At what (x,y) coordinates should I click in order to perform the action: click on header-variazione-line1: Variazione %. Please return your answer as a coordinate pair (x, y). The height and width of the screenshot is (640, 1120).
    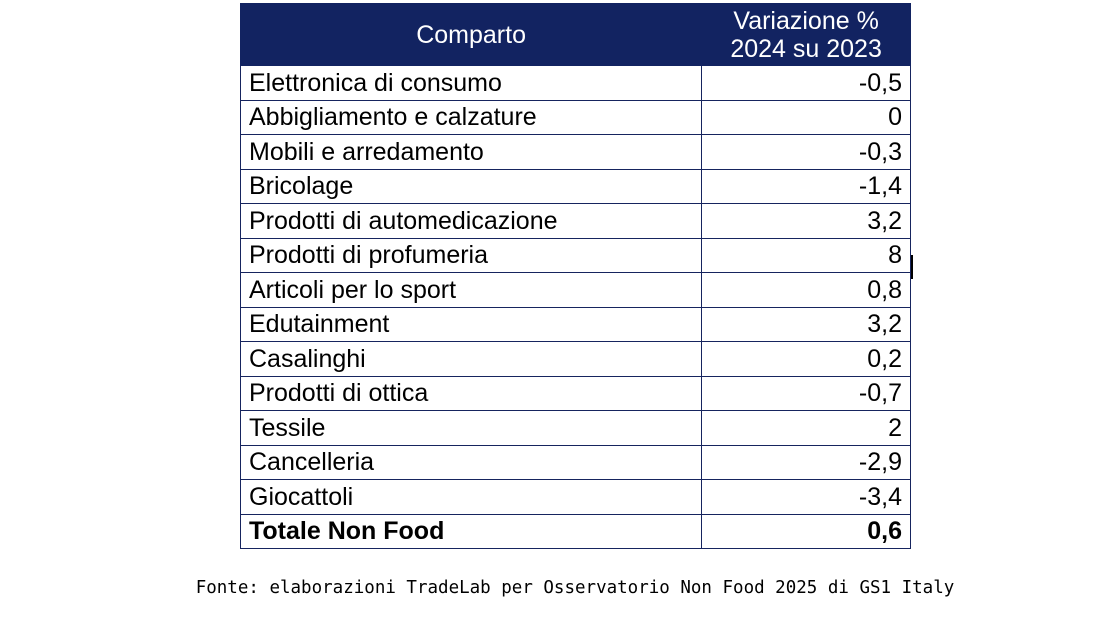
    Looking at the image, I should click on (806, 20).